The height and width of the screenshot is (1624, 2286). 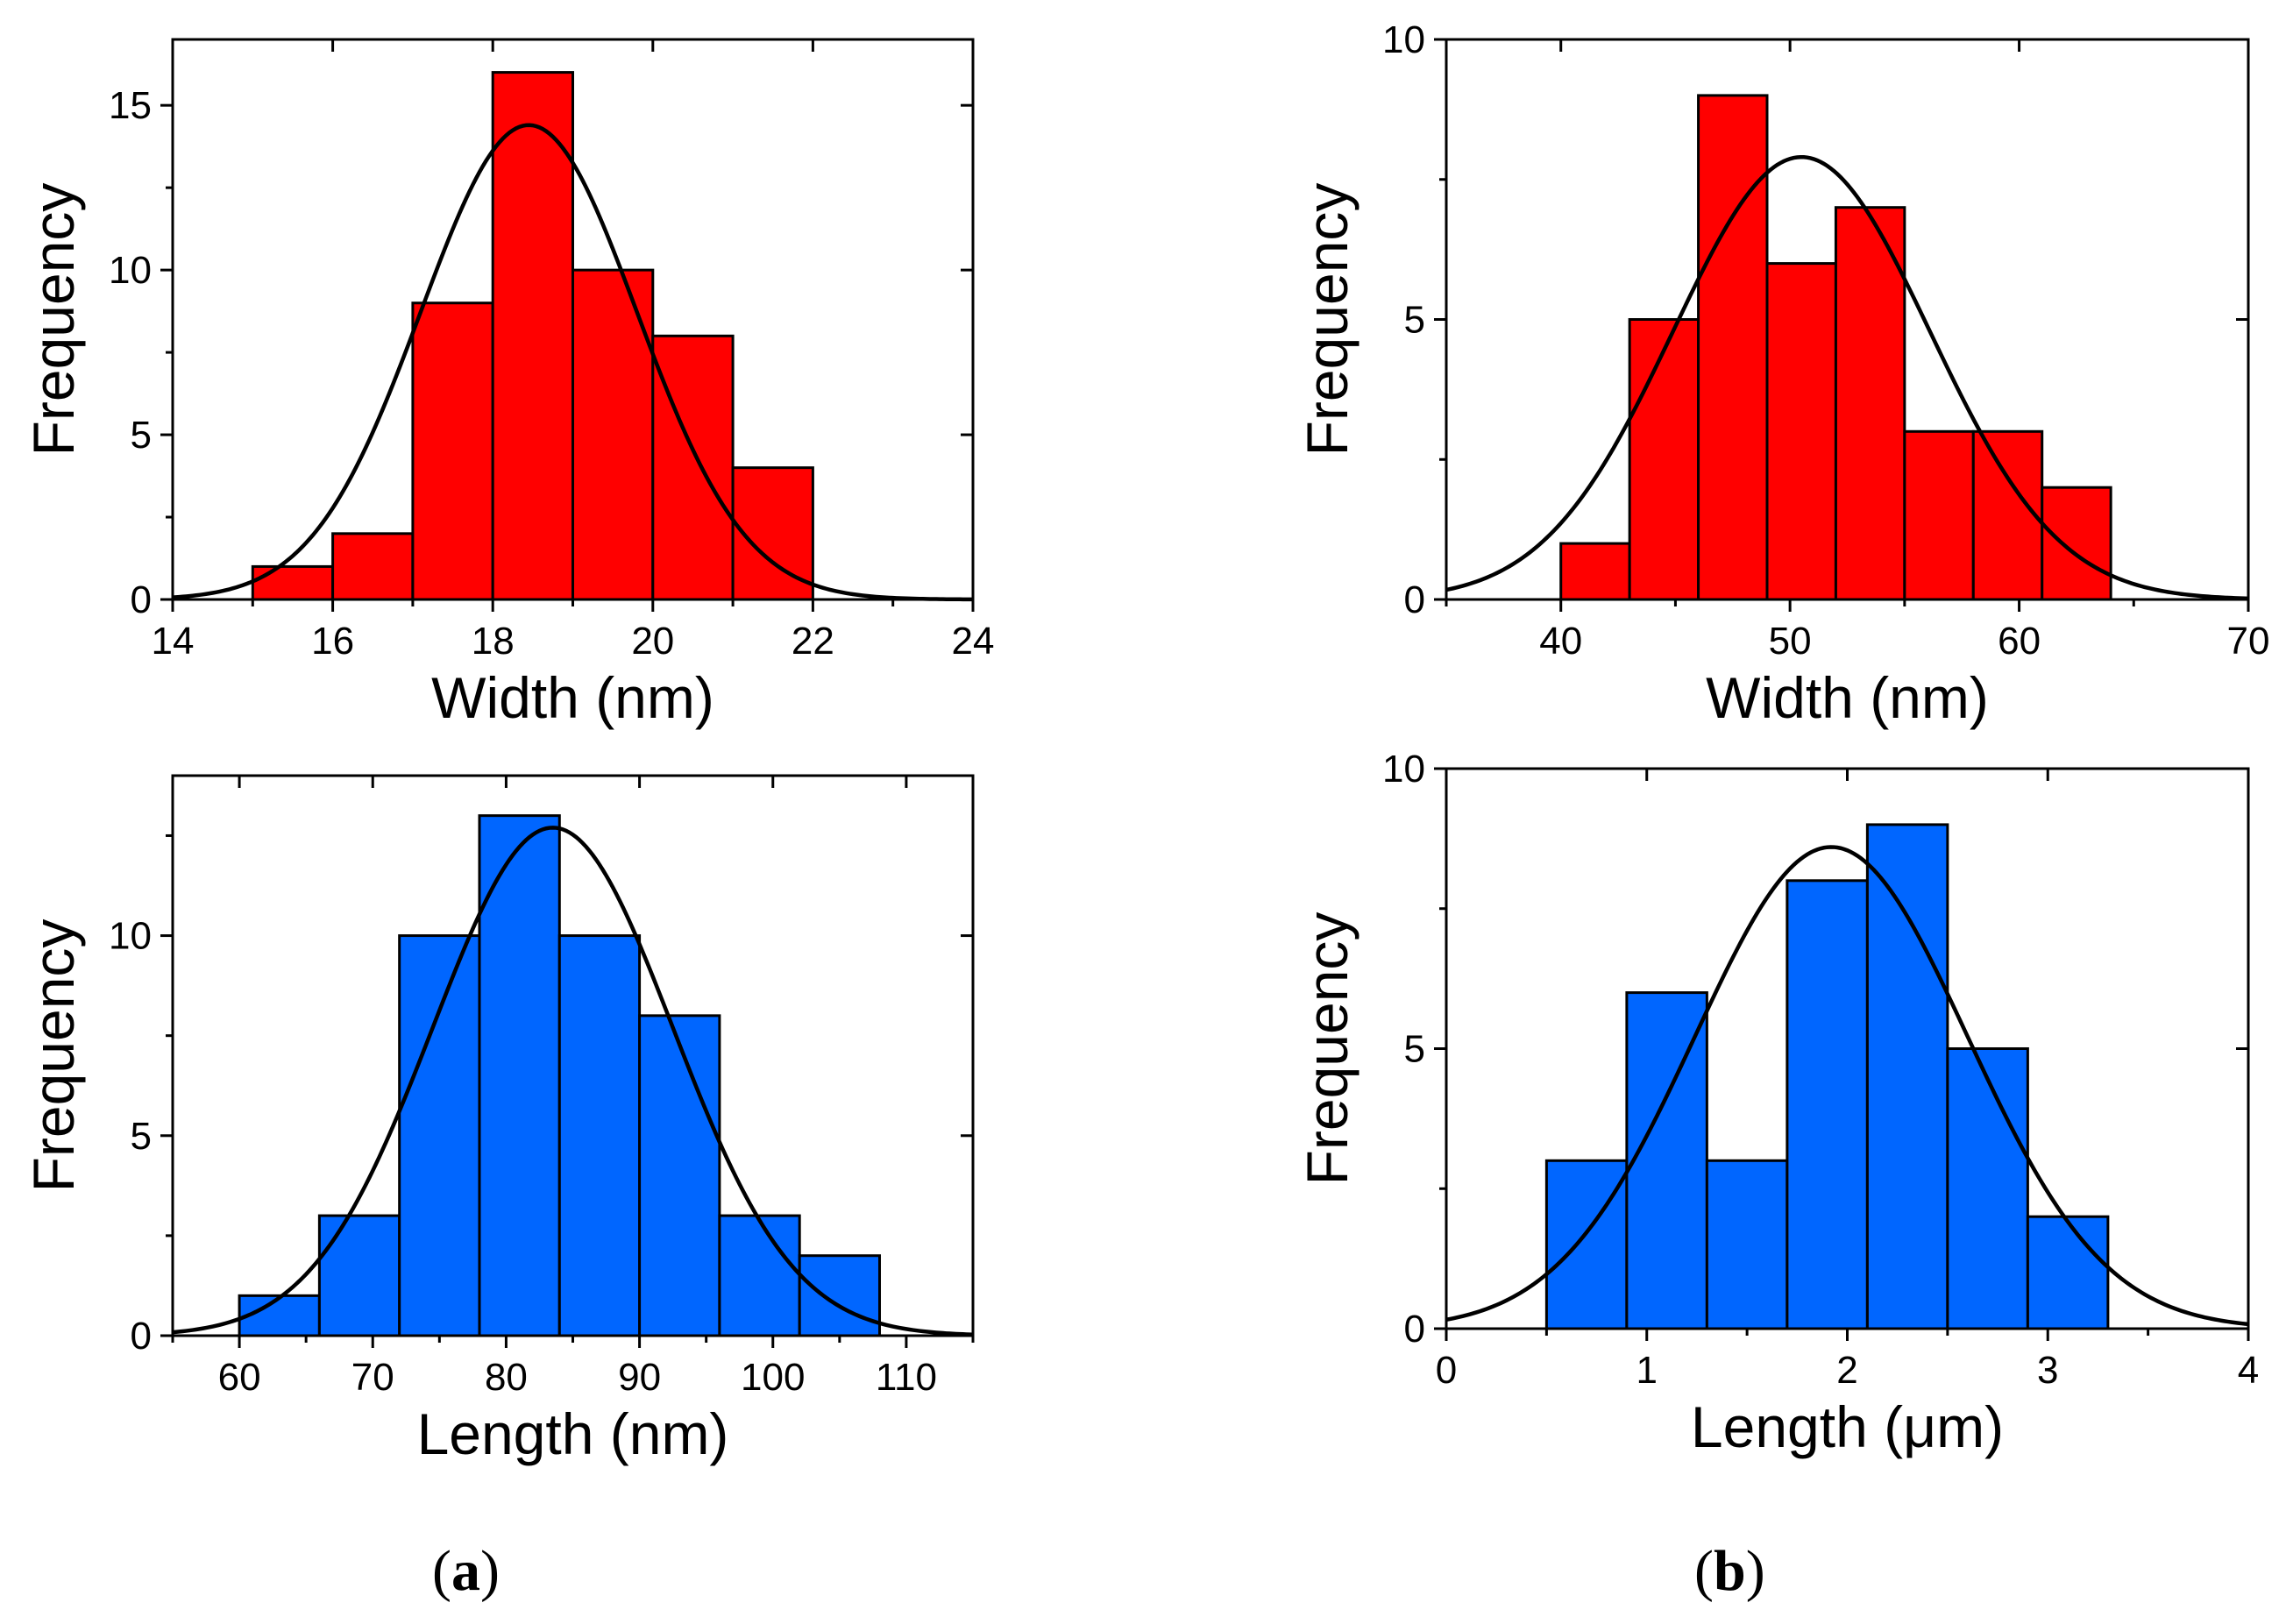 I want to click on x-tick-label: 50, so click(x=1790, y=641).